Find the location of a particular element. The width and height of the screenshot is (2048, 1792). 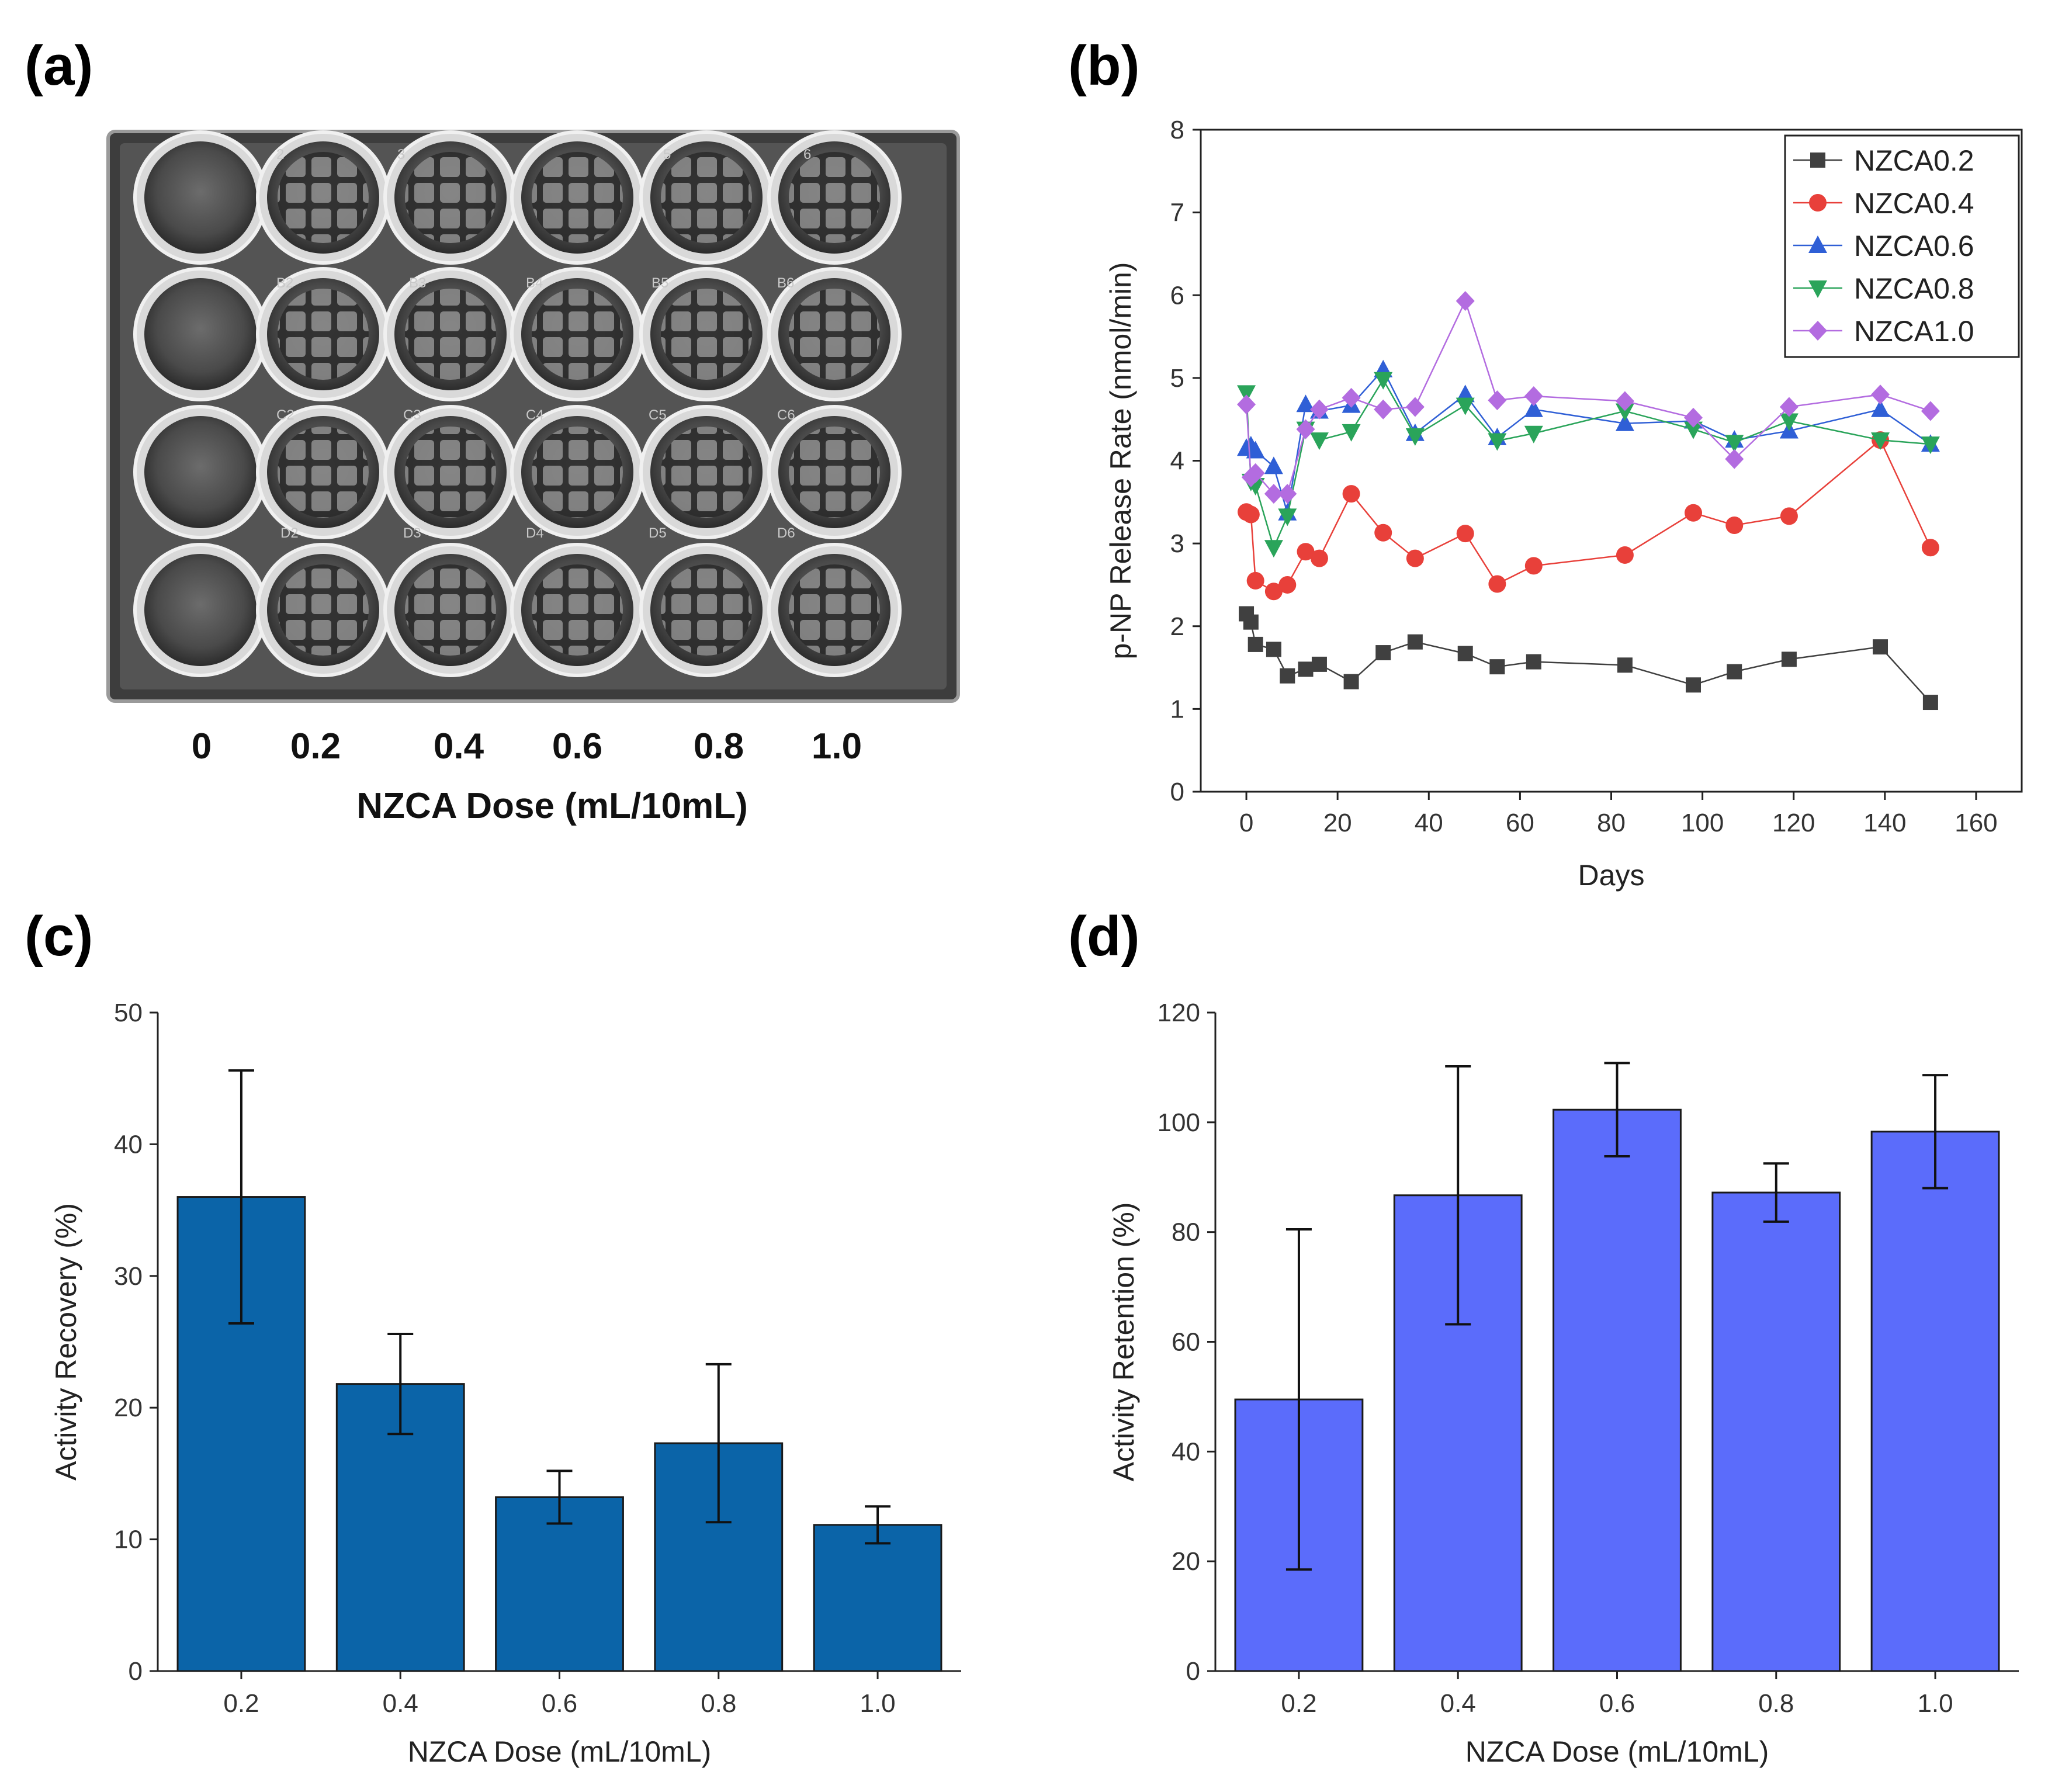

y-tick-label: 8 is located at coordinates (1177, 130).